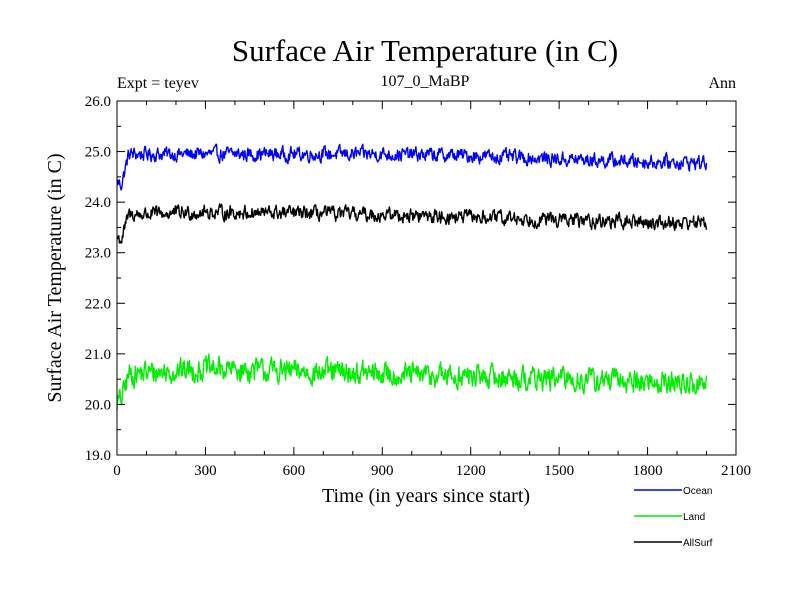 This screenshot has height=600, width=800. I want to click on legend-label-land: Land, so click(694, 517).